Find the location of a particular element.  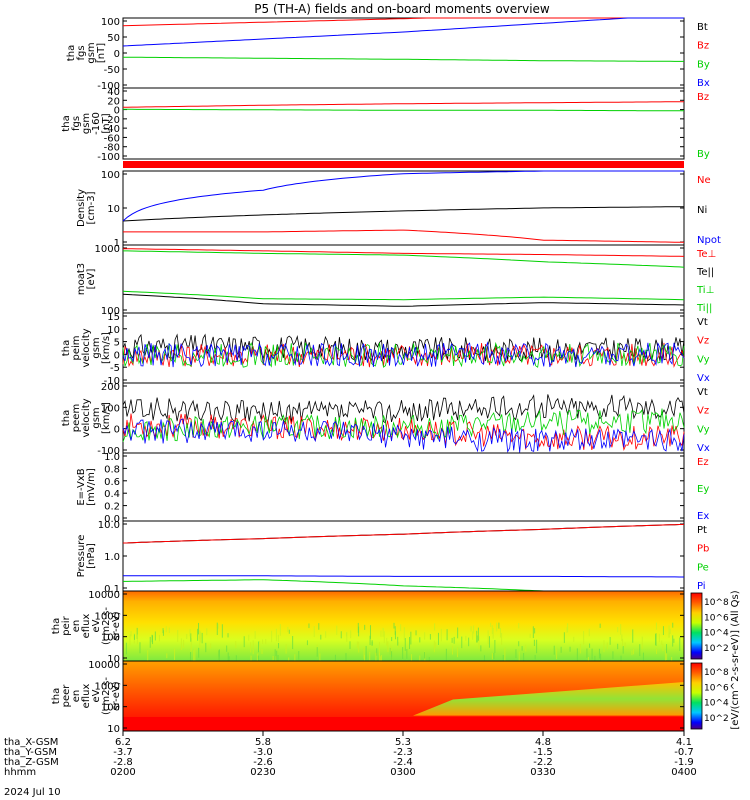

y-tick-label: 1 is located at coordinates (117, 243).